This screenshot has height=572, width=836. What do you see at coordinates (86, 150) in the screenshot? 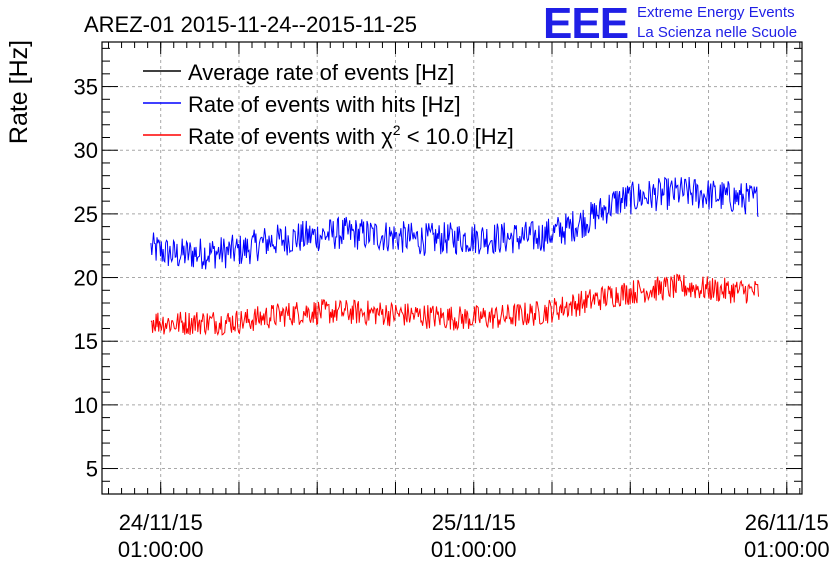
I see `y-tick-label: 30` at bounding box center [86, 150].